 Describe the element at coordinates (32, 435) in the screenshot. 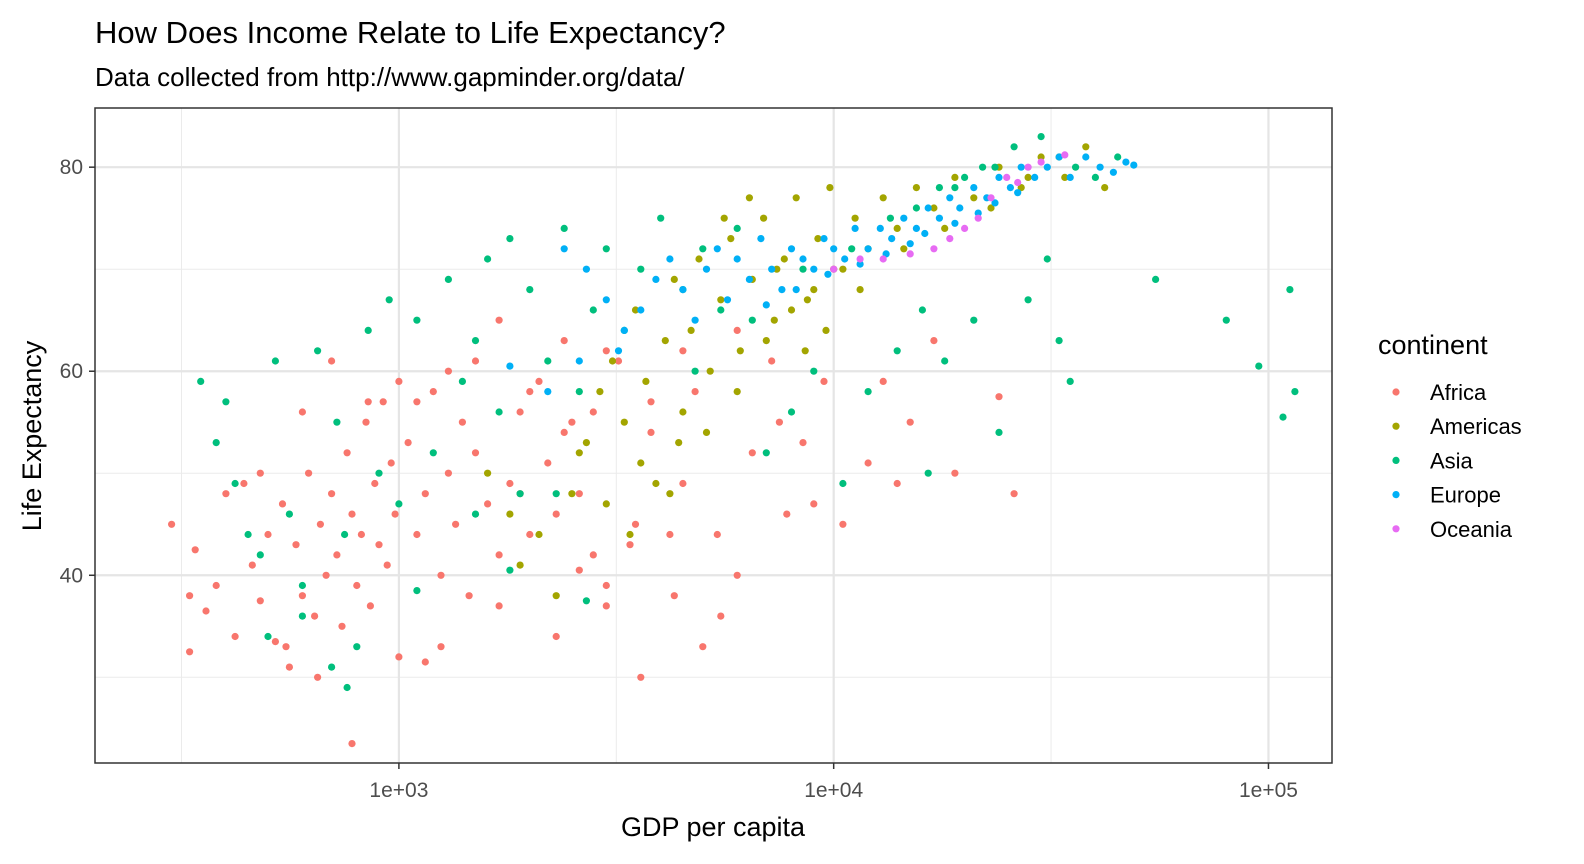

I see `y-axis-title: Life Expectancy` at that location.